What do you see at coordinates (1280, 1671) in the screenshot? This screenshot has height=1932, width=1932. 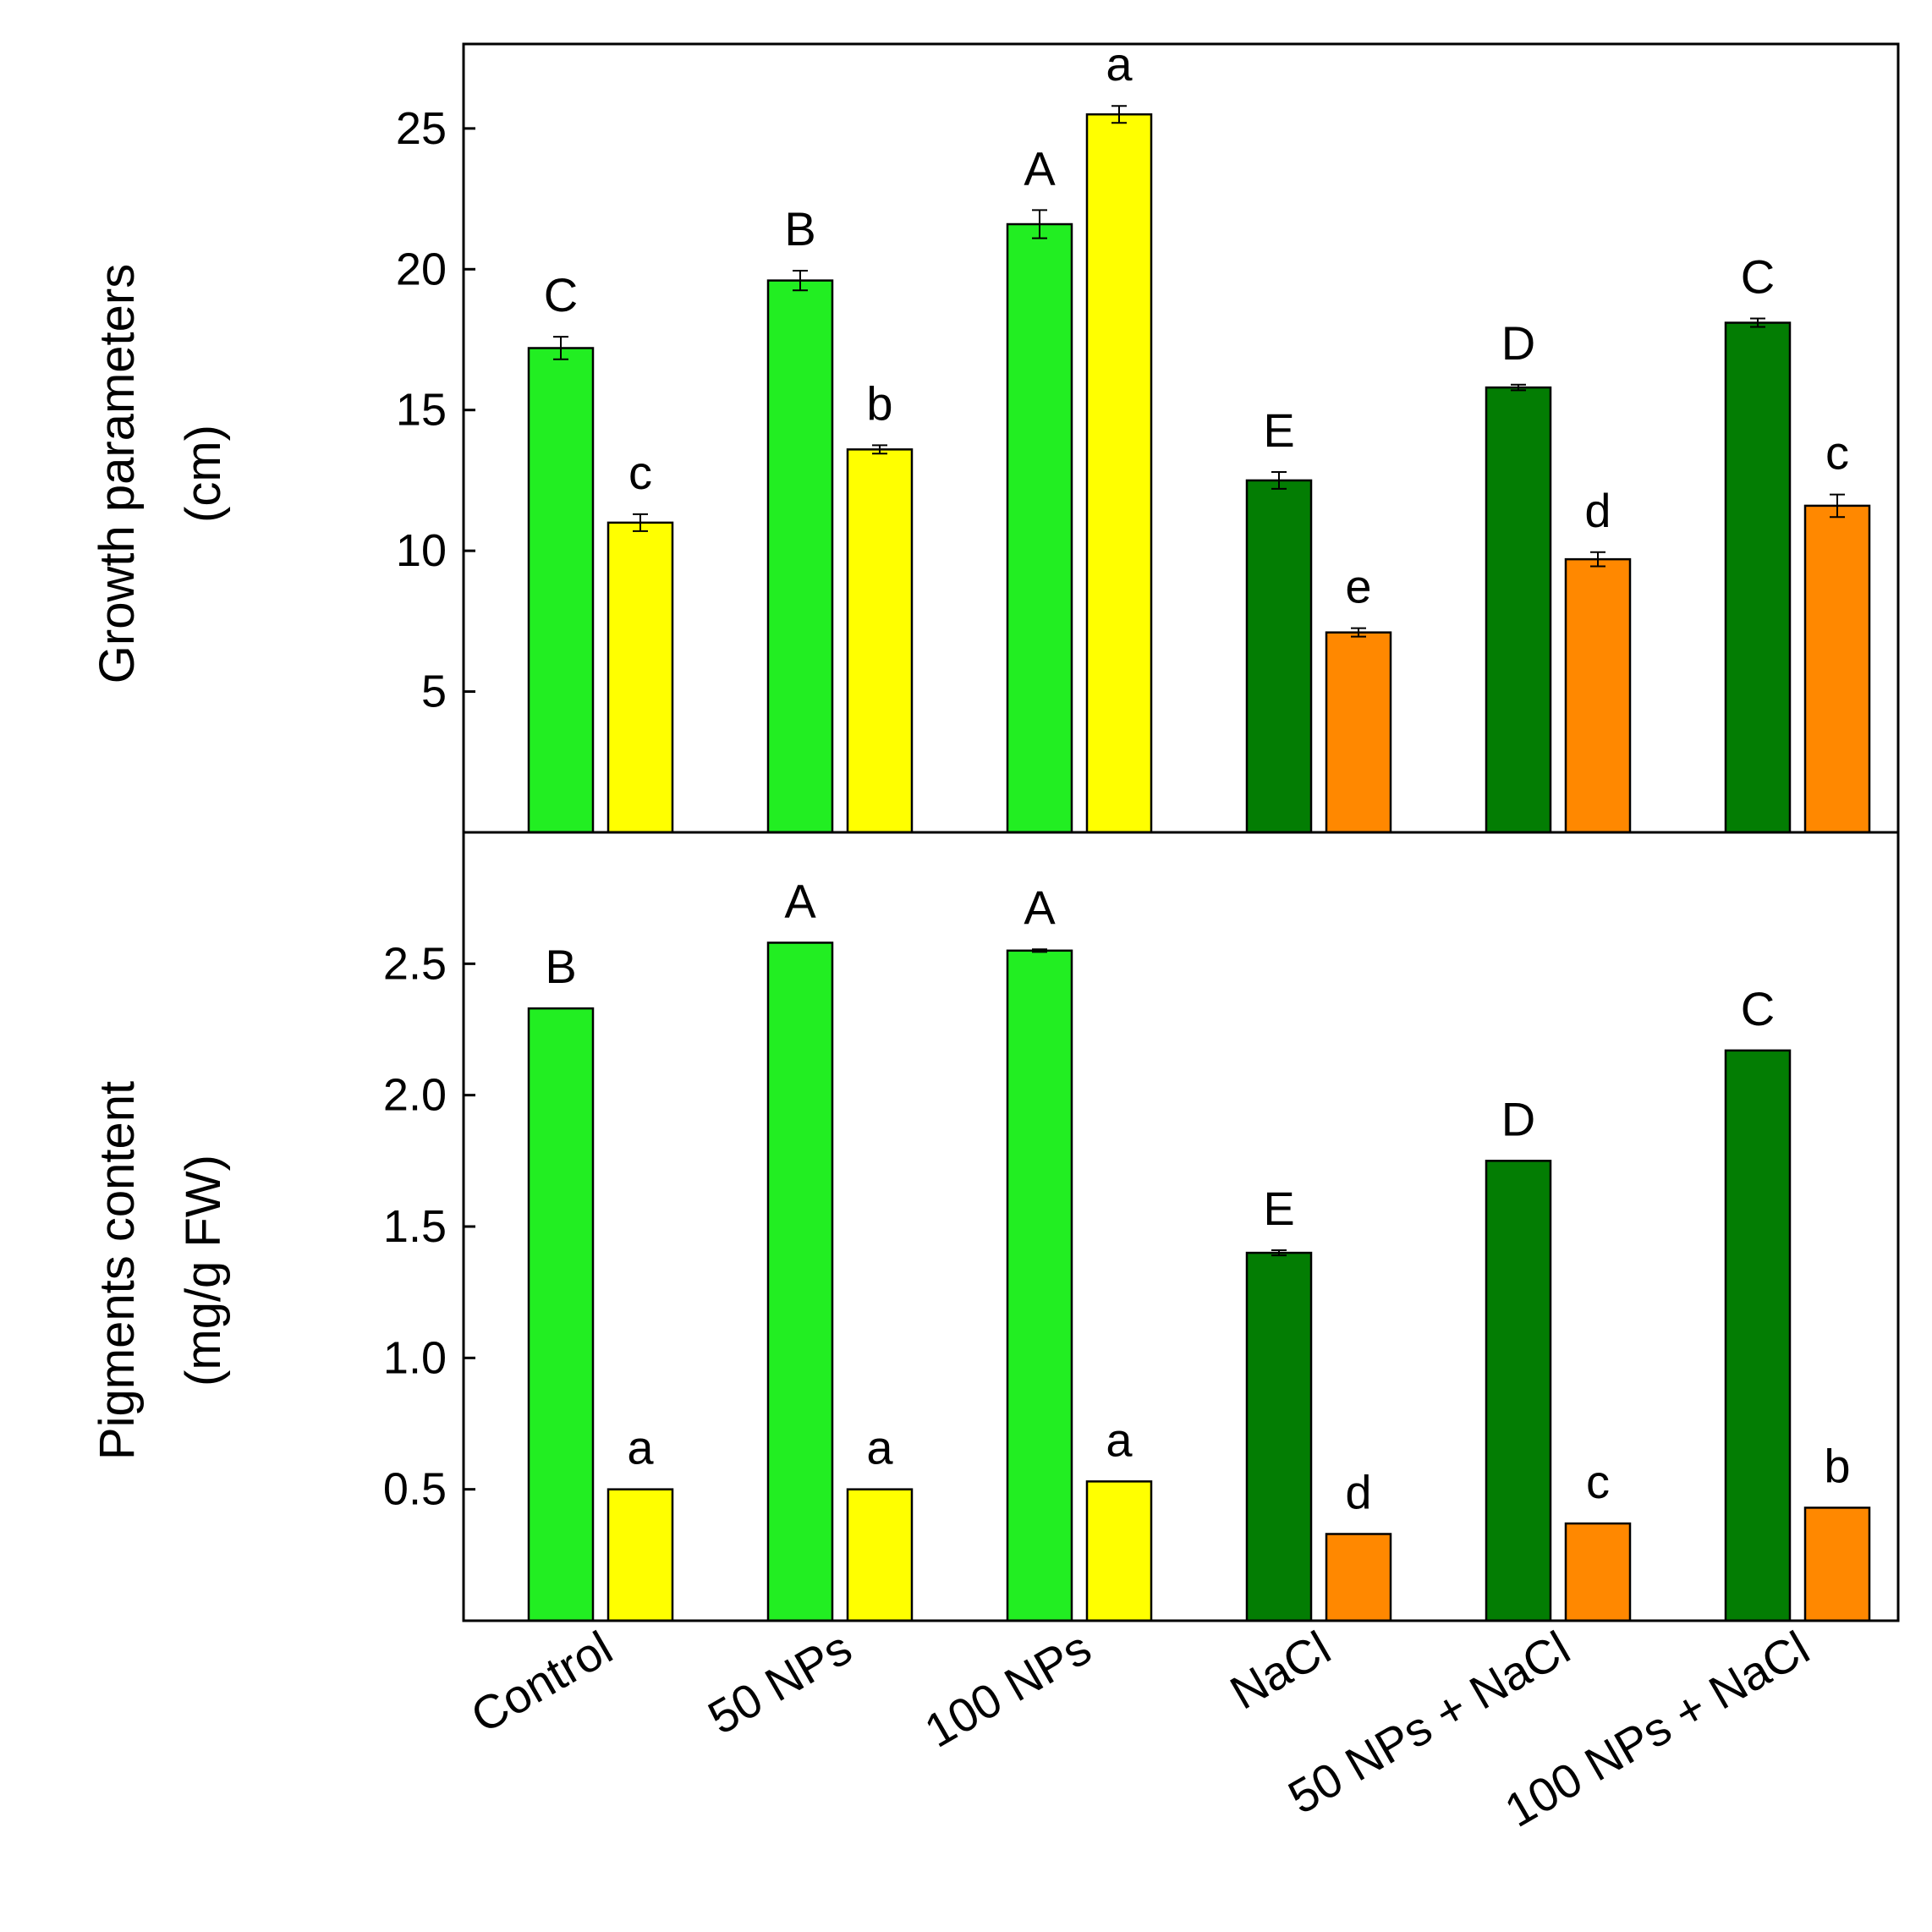 I see `x-tick-label: NaCl` at bounding box center [1280, 1671].